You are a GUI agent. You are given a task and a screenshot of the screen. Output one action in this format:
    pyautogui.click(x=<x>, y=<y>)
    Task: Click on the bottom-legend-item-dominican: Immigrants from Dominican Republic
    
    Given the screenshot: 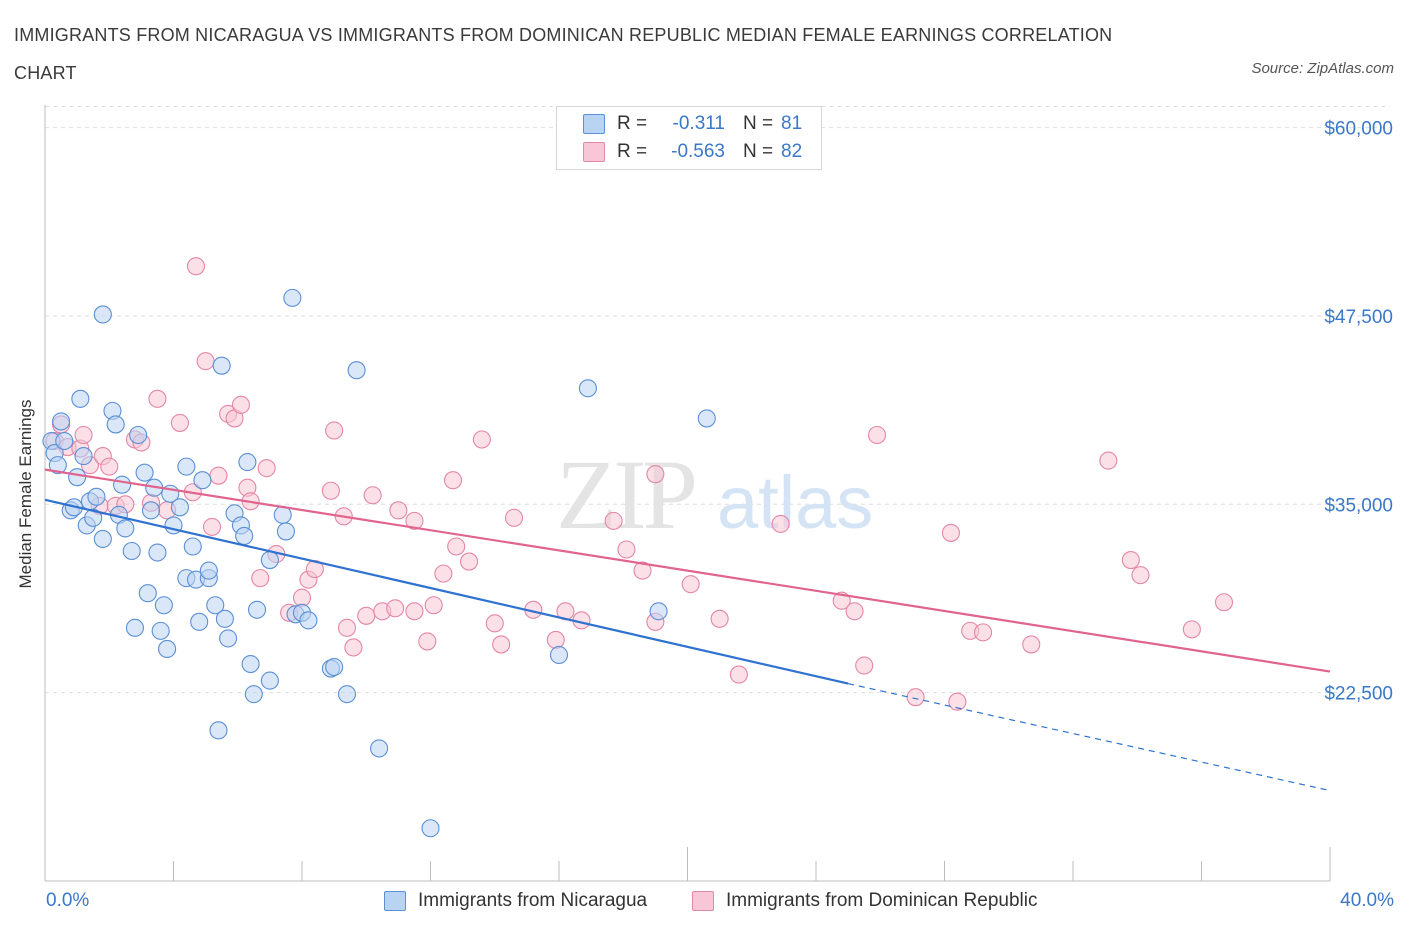 What is the action you would take?
    pyautogui.click(x=865, y=901)
    